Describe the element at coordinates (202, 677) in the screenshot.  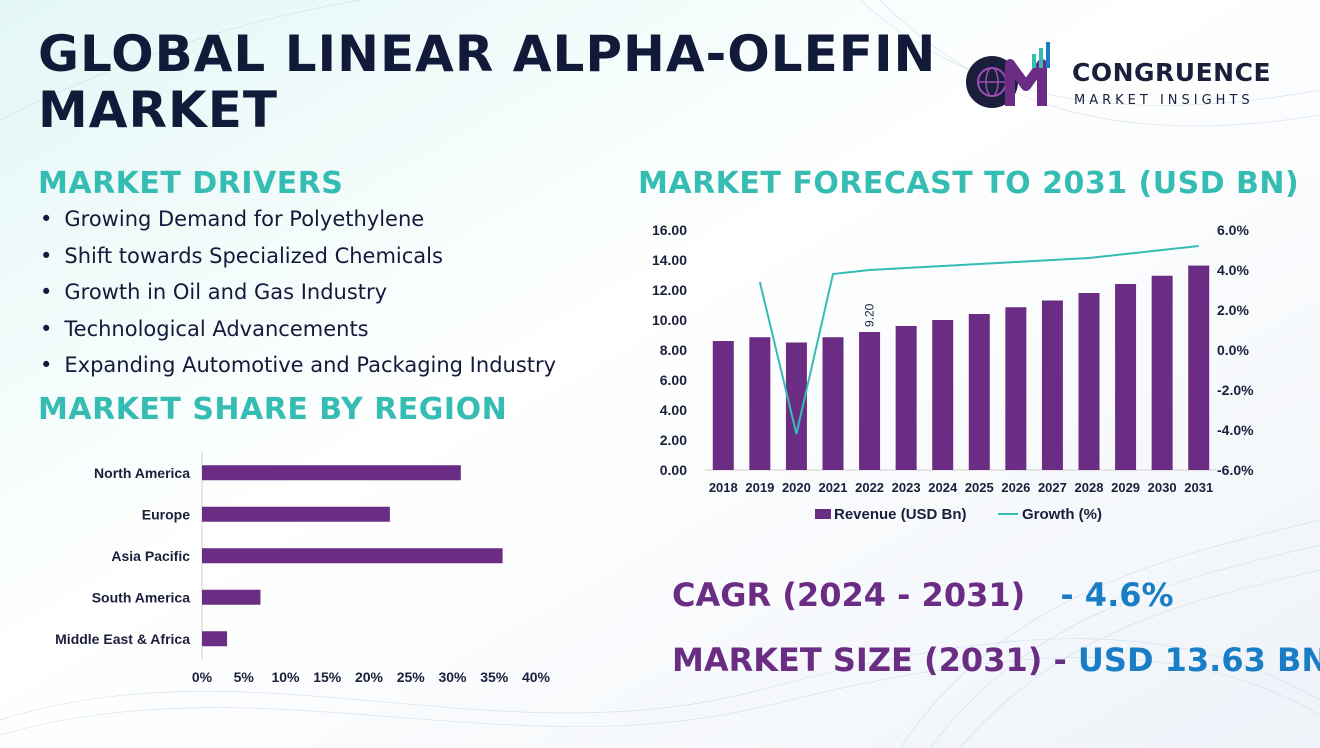
I see `tick-label: 0%` at that location.